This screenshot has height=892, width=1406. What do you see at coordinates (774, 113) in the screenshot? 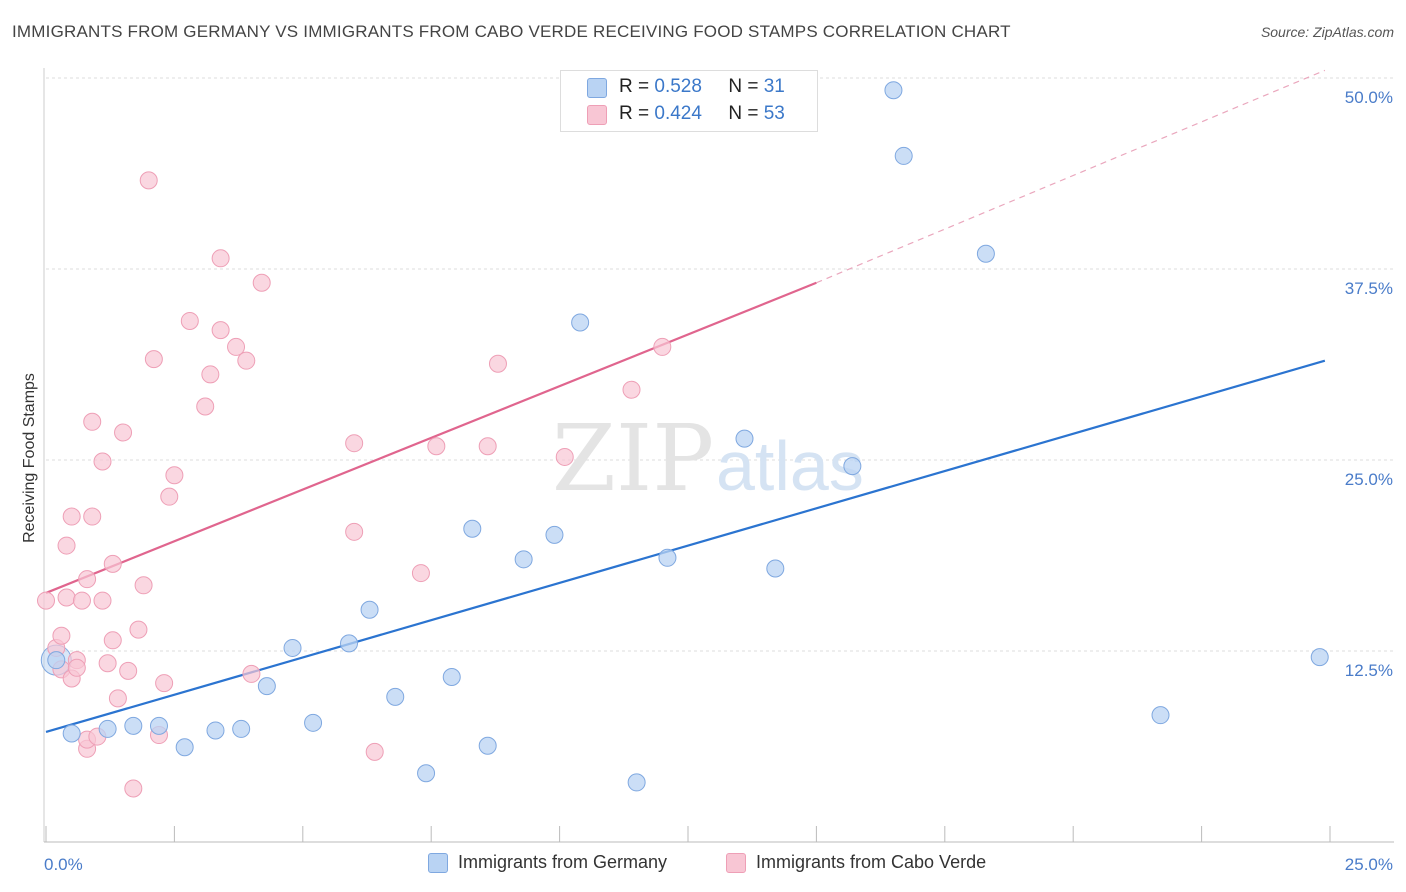
I see `n-value-caboverde: 53` at bounding box center [774, 113].